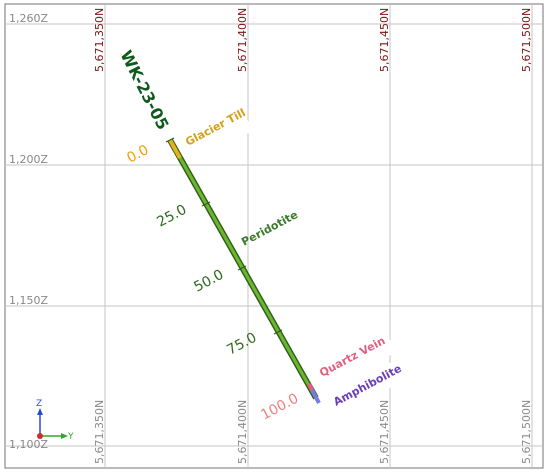  What do you see at coordinates (28, 18) in the screenshot?
I see `elevation-label: 1,260Z` at bounding box center [28, 18].